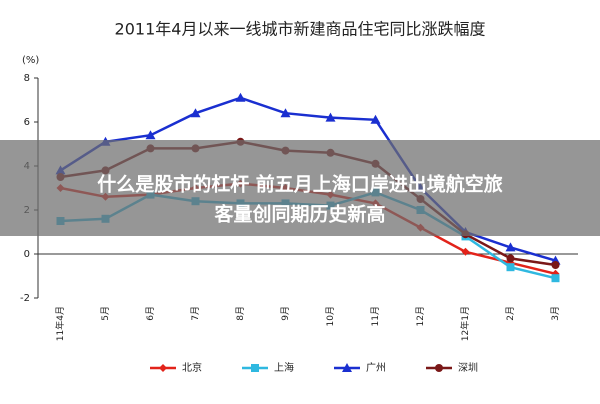  Describe the element at coordinates (300, 184) in the screenshot. I see `banner-text: 什么是股市的杠杆 前五月上海口岸进出境航空旅` at that location.